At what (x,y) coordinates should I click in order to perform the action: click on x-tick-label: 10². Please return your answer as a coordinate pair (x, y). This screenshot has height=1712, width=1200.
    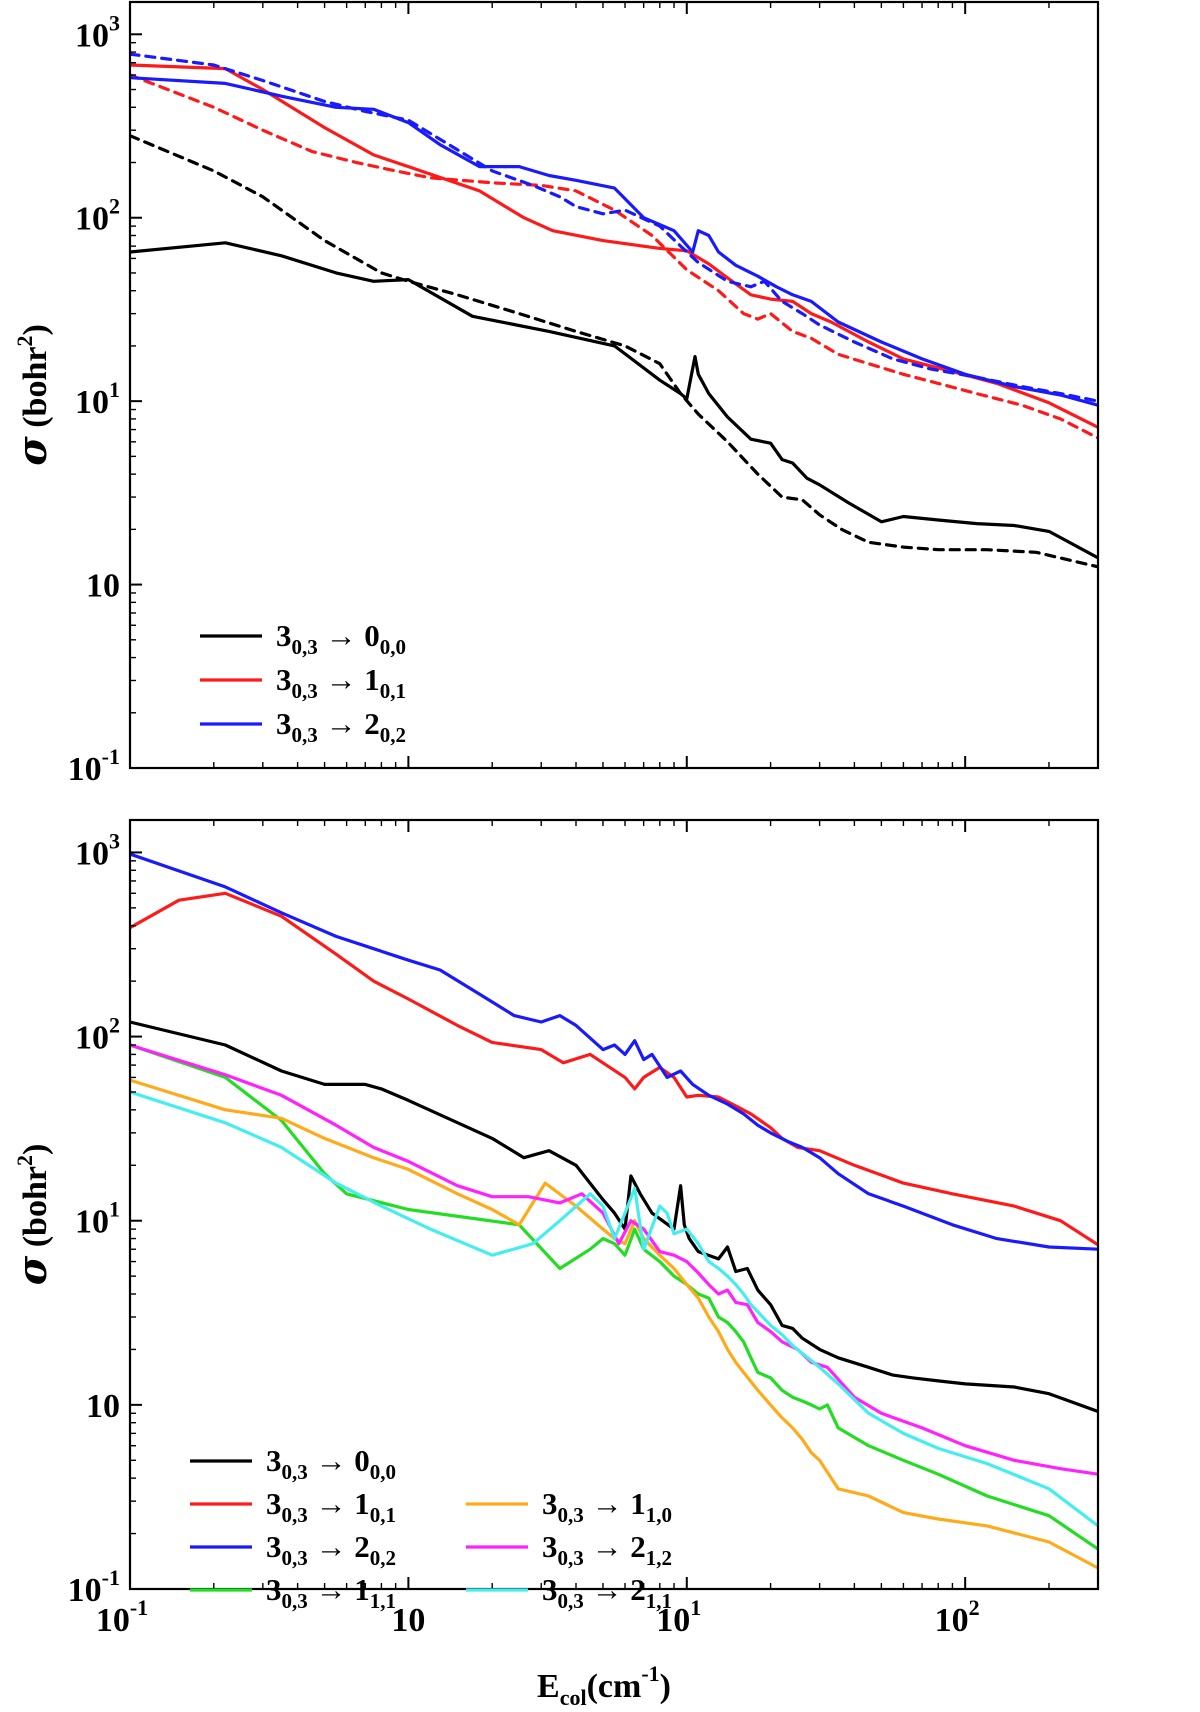
    Looking at the image, I should click on (957, 1617).